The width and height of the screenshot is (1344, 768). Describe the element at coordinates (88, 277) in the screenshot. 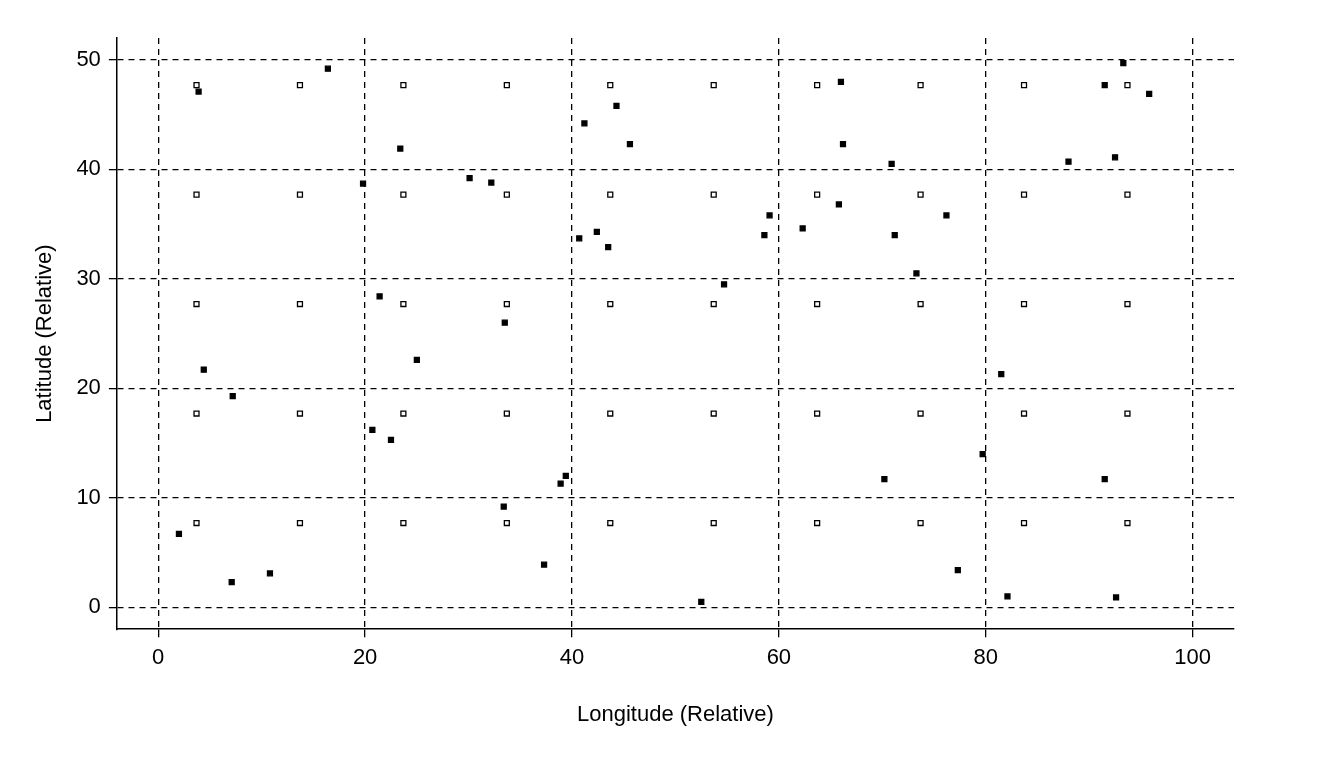

I see `y-tick-label: 30` at that location.